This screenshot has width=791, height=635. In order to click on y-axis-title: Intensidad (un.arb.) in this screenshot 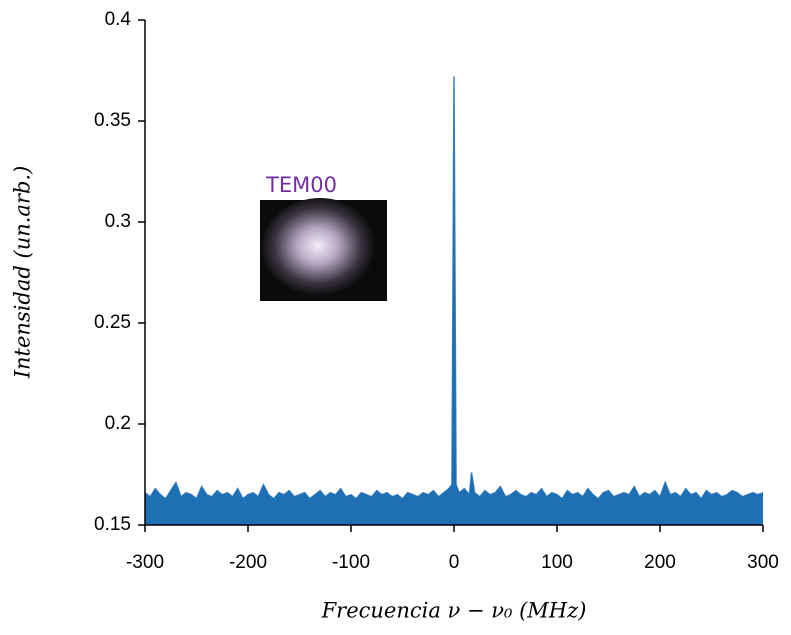, I will do `click(23, 273)`.